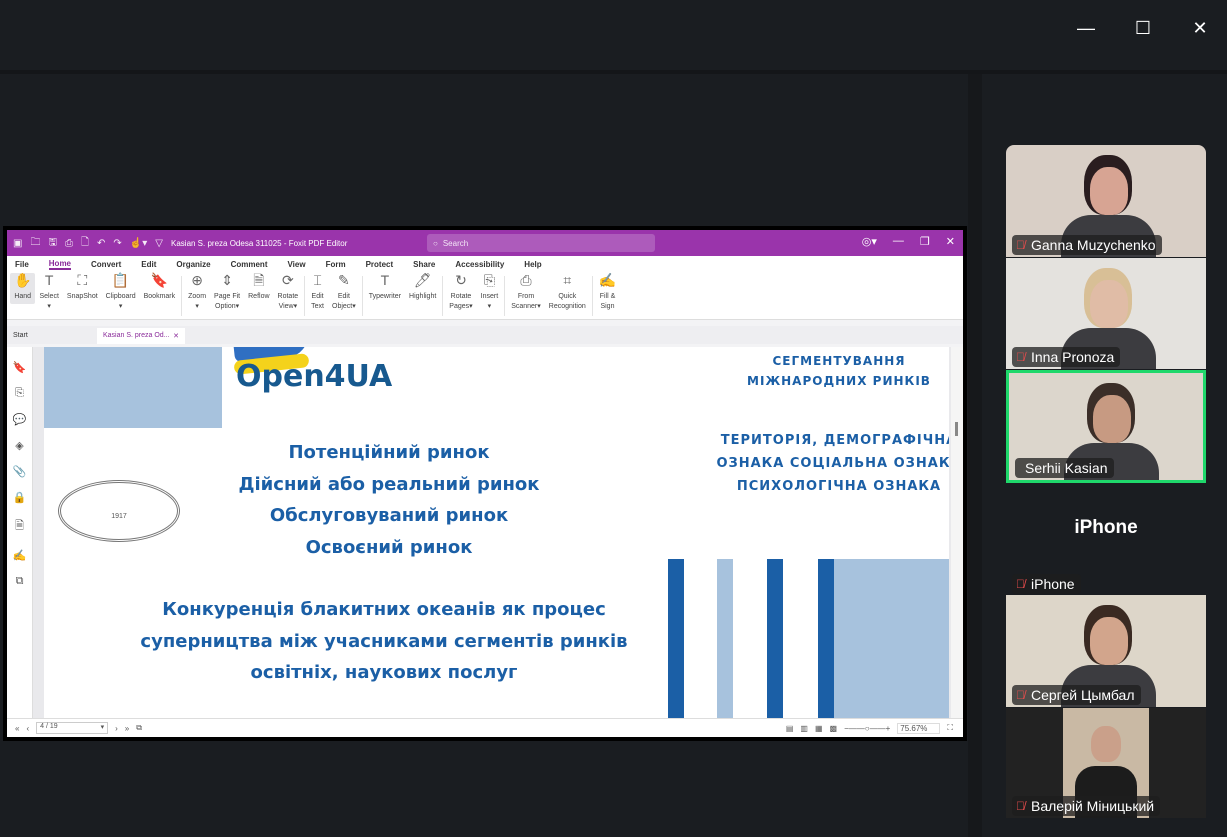 This screenshot has height=837, width=1227. Describe the element at coordinates (975, 455) in the screenshot. I see `panel-divider` at that location.